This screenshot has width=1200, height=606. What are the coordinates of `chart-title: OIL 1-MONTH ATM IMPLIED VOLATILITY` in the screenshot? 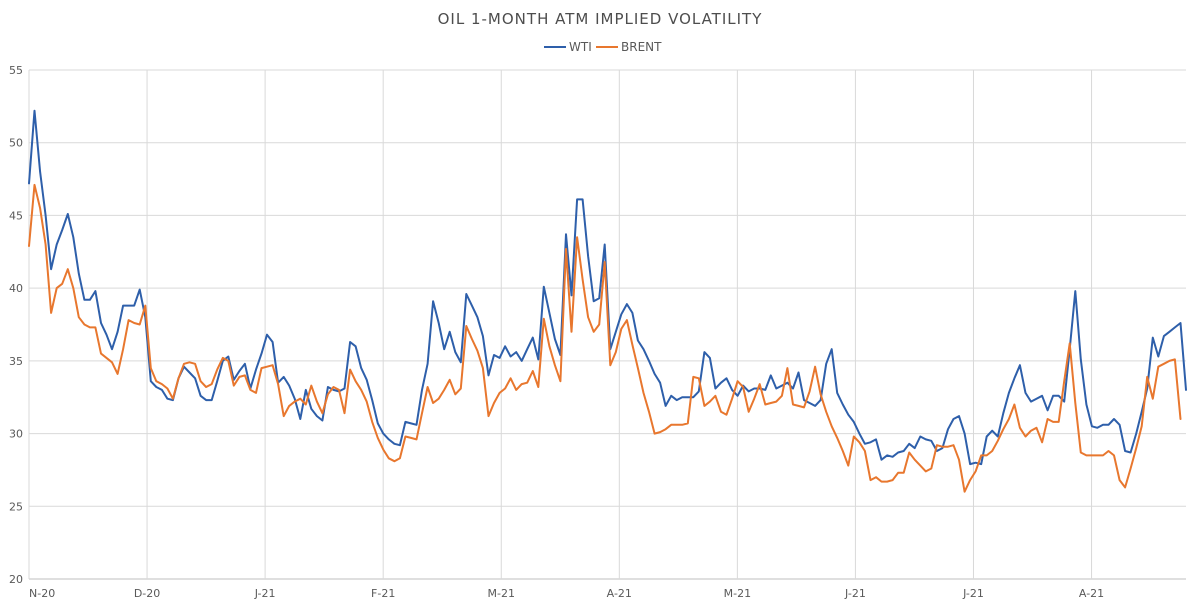 It's located at (600, 19).